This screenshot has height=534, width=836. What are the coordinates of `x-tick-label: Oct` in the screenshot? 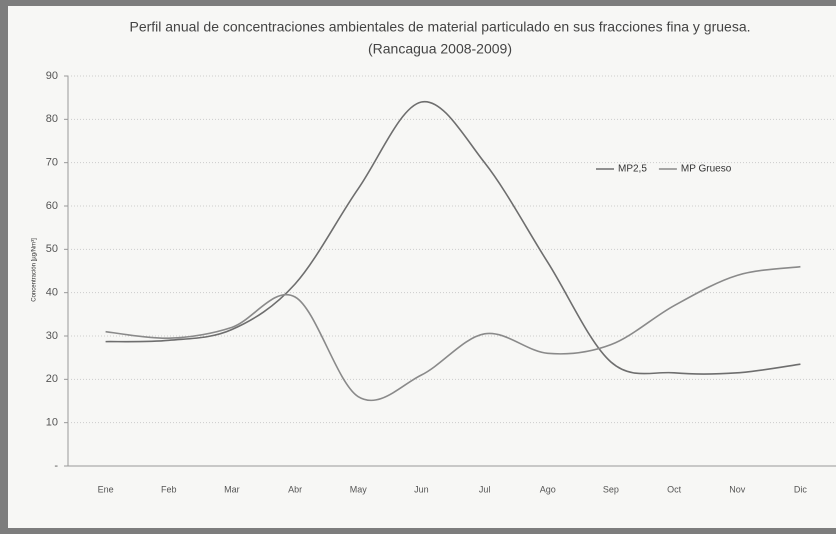 It's located at (674, 489).